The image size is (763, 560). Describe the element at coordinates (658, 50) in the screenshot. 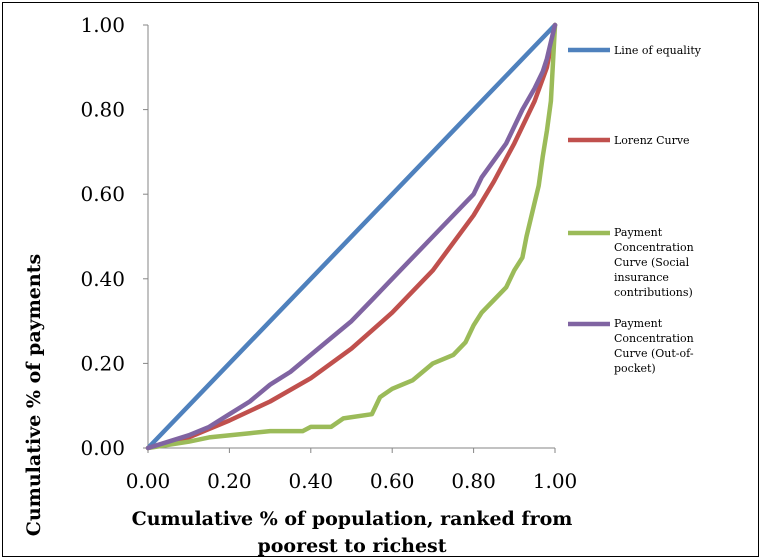

I see `legend-label: Line of equality` at that location.